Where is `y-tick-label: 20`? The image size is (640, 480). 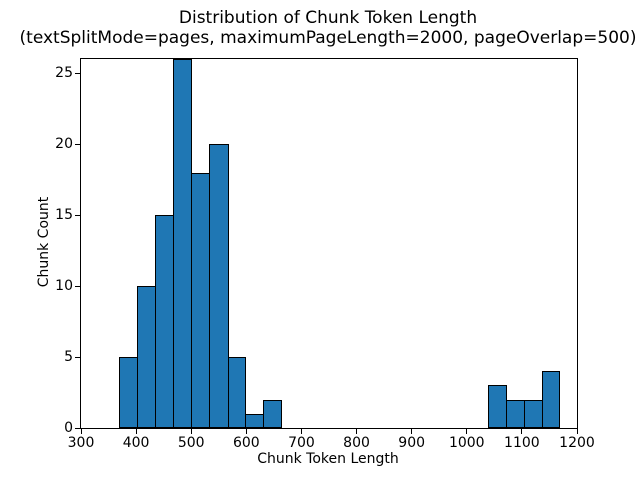 y-tick-label: 20 is located at coordinates (64, 144).